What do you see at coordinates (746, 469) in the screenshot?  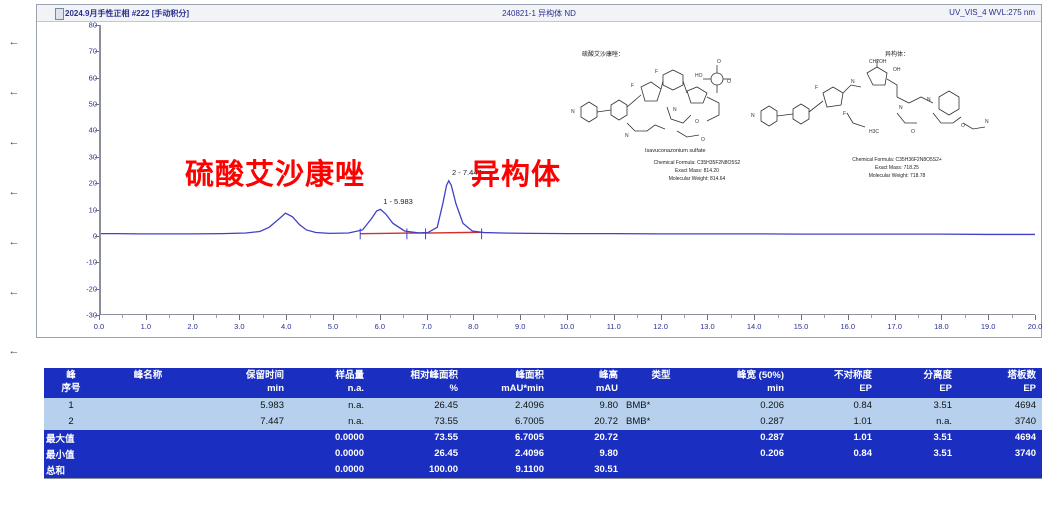 I see `summary-cell-width` at bounding box center [746, 469].